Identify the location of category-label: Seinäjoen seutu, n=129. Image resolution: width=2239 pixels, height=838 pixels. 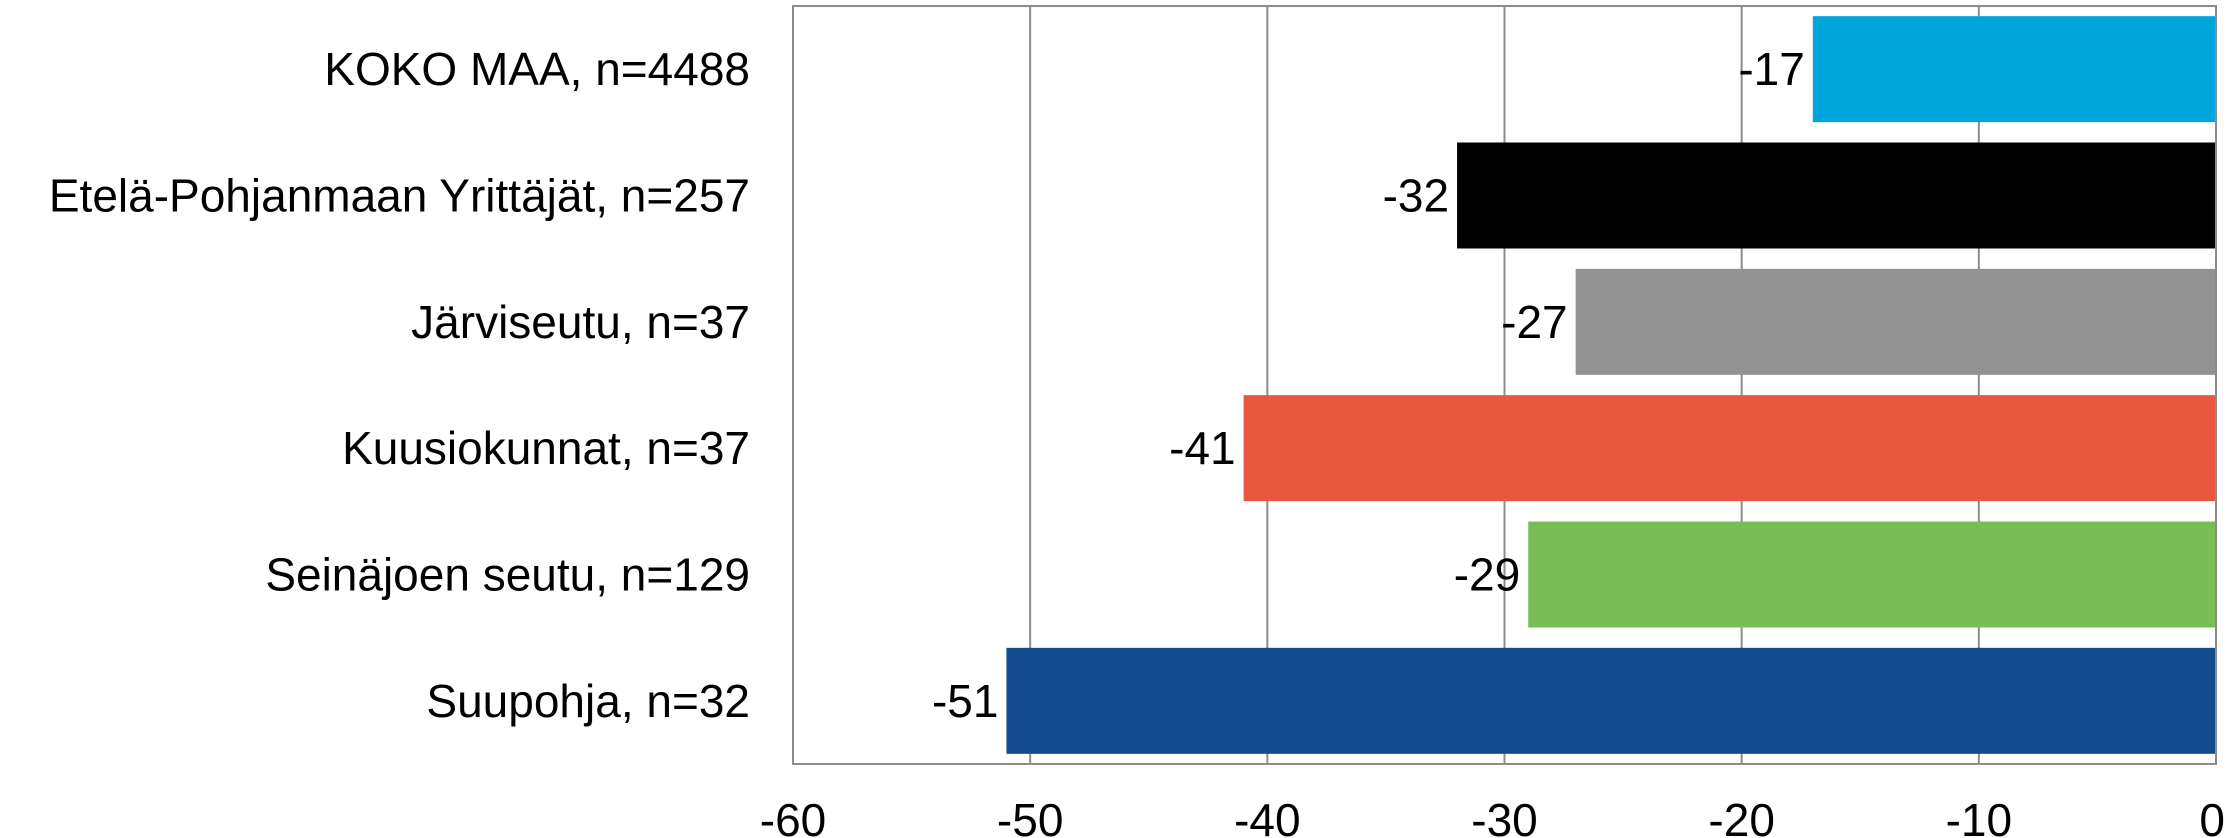
(507, 575).